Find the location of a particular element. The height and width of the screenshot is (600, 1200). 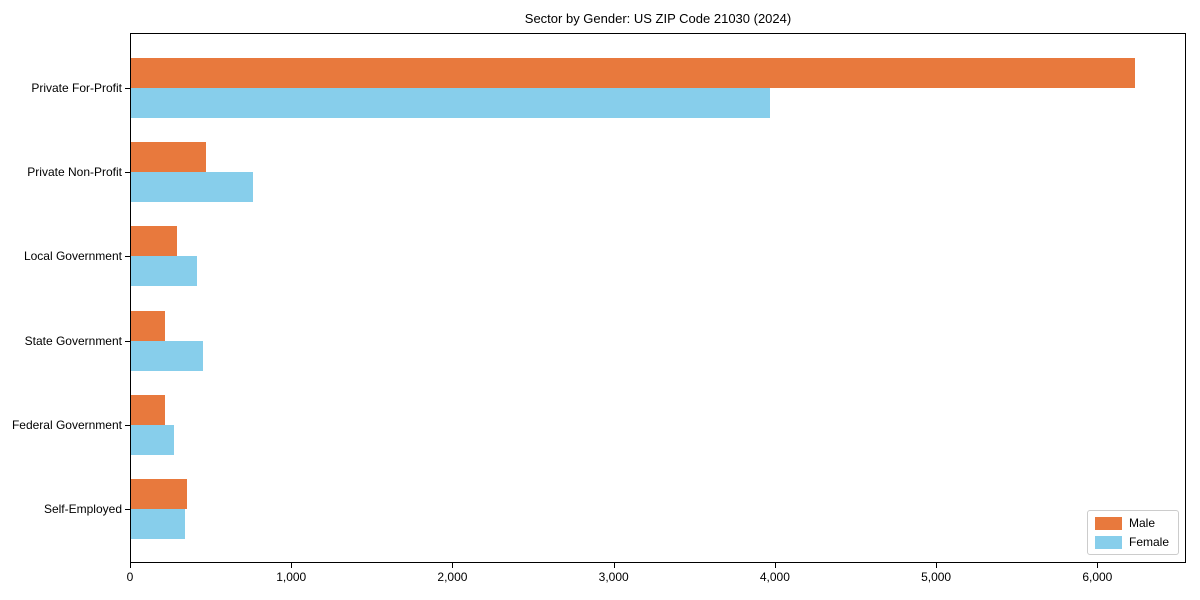

y-tick-label-local-government: Local Government is located at coordinates (72, 256).